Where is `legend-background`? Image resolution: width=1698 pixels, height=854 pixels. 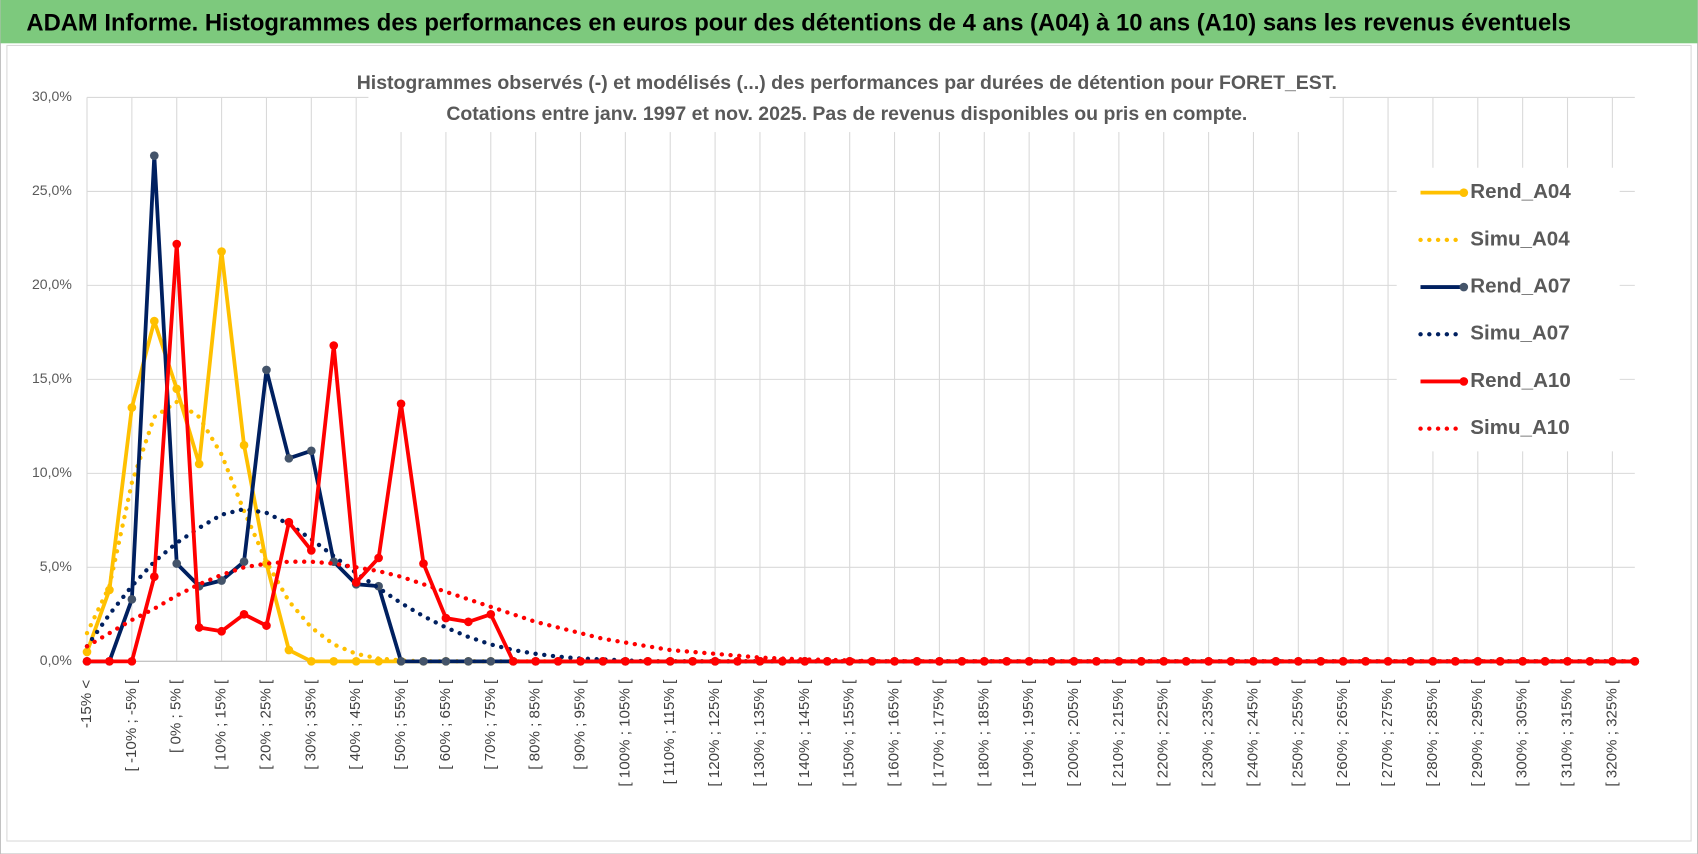 legend-background is located at coordinates (1508, 309).